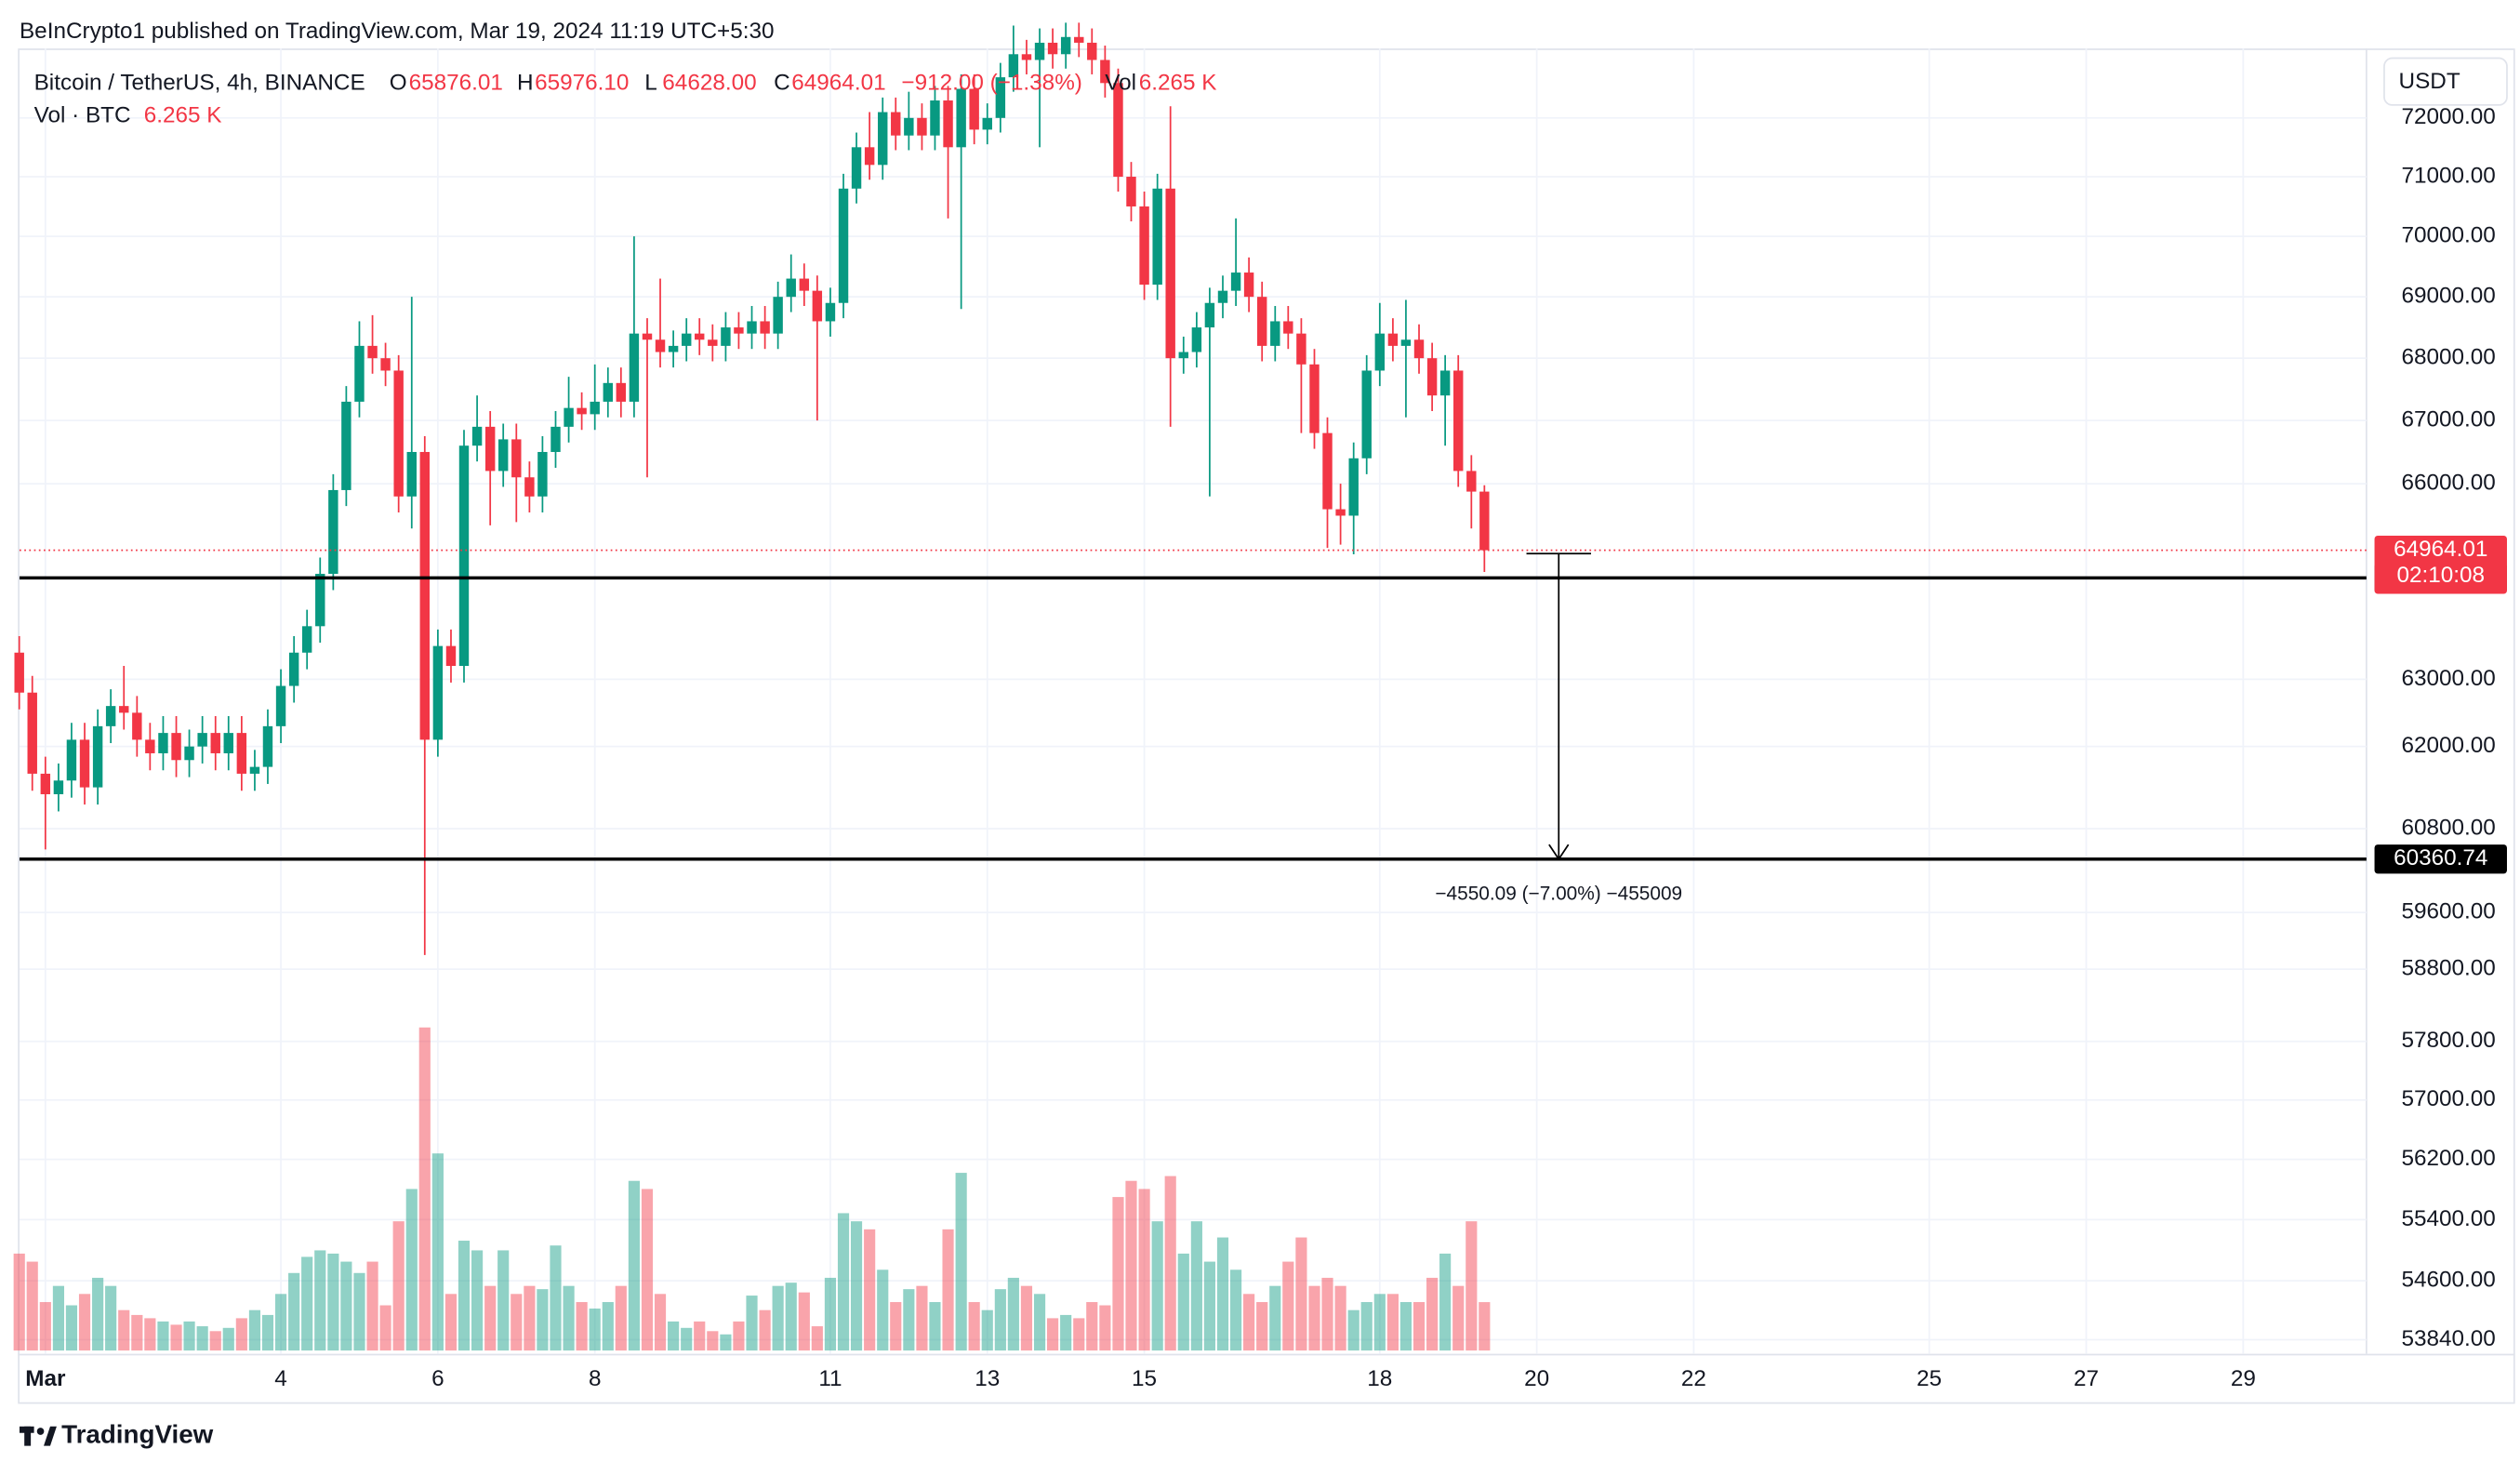  I want to click on legend-value: 64964.01, so click(838, 83).